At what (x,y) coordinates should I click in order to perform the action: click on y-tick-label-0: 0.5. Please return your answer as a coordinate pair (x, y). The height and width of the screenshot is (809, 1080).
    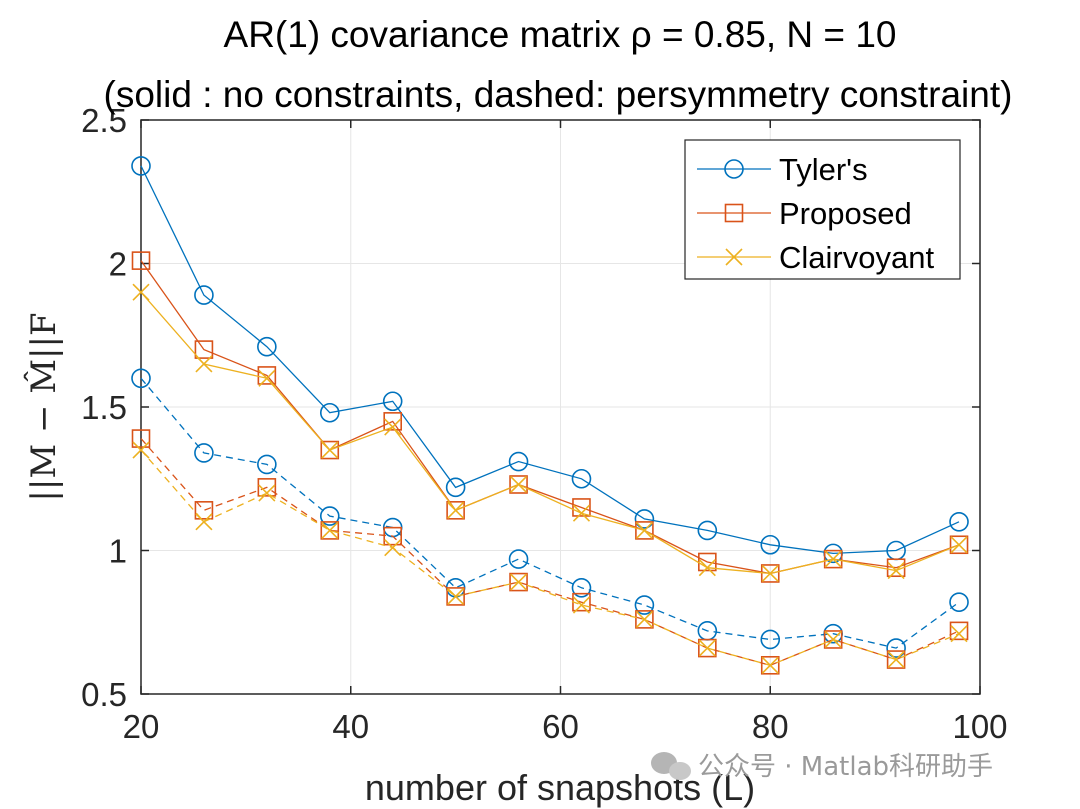
    Looking at the image, I should click on (104, 694).